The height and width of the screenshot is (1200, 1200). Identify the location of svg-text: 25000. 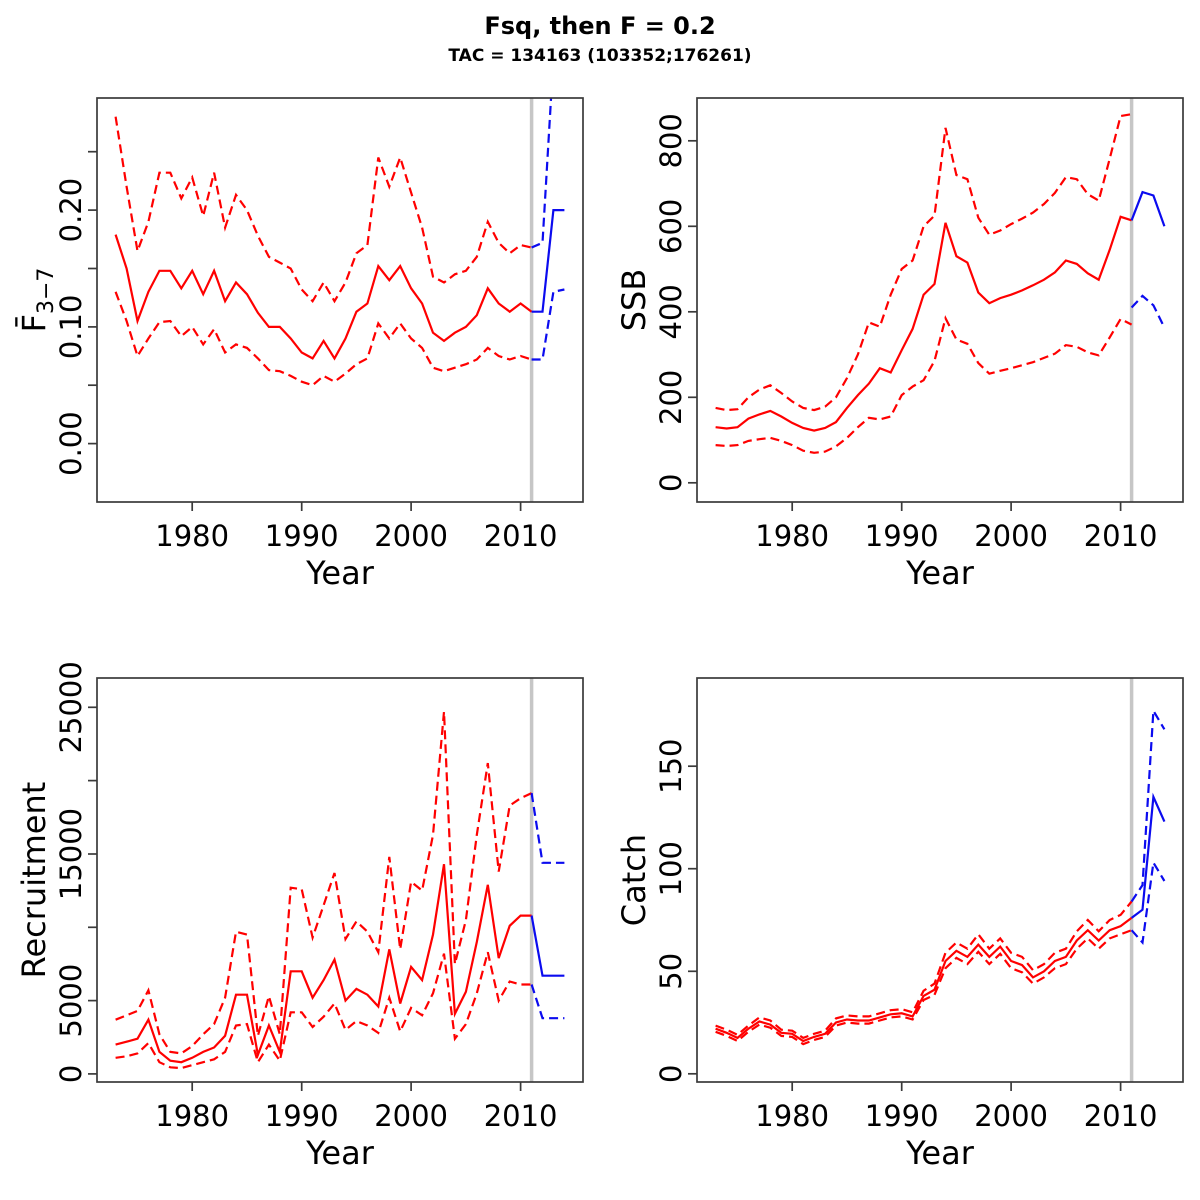
(71, 707).